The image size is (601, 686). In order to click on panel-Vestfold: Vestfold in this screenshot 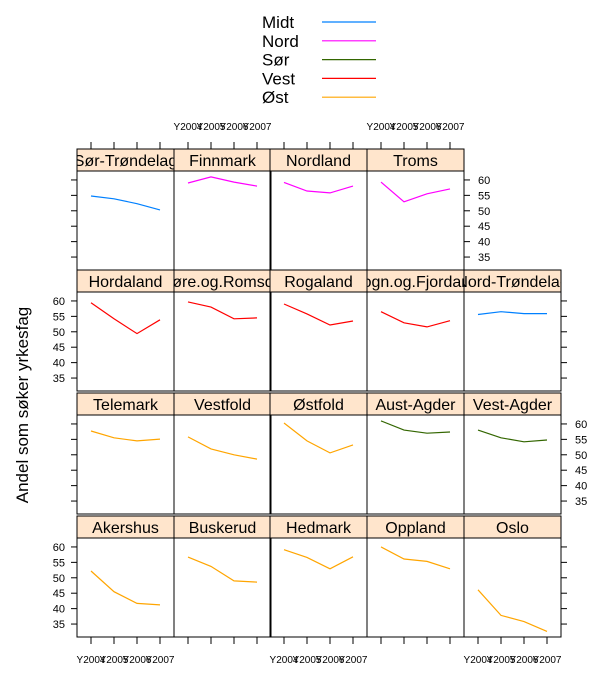, I will do `click(222, 453)`.